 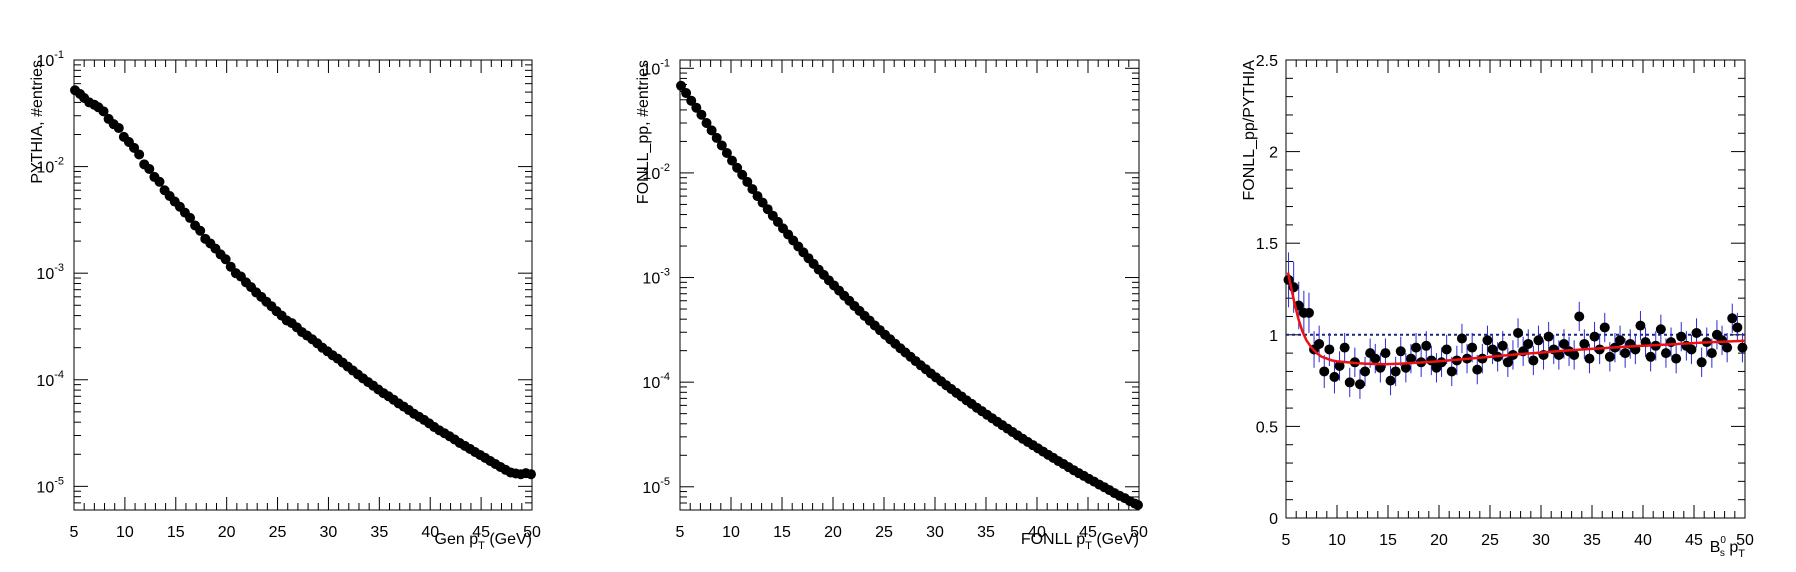 I want to click on y-axis-title: FONLL_pp/PYTHIA, so click(x=1249, y=130).